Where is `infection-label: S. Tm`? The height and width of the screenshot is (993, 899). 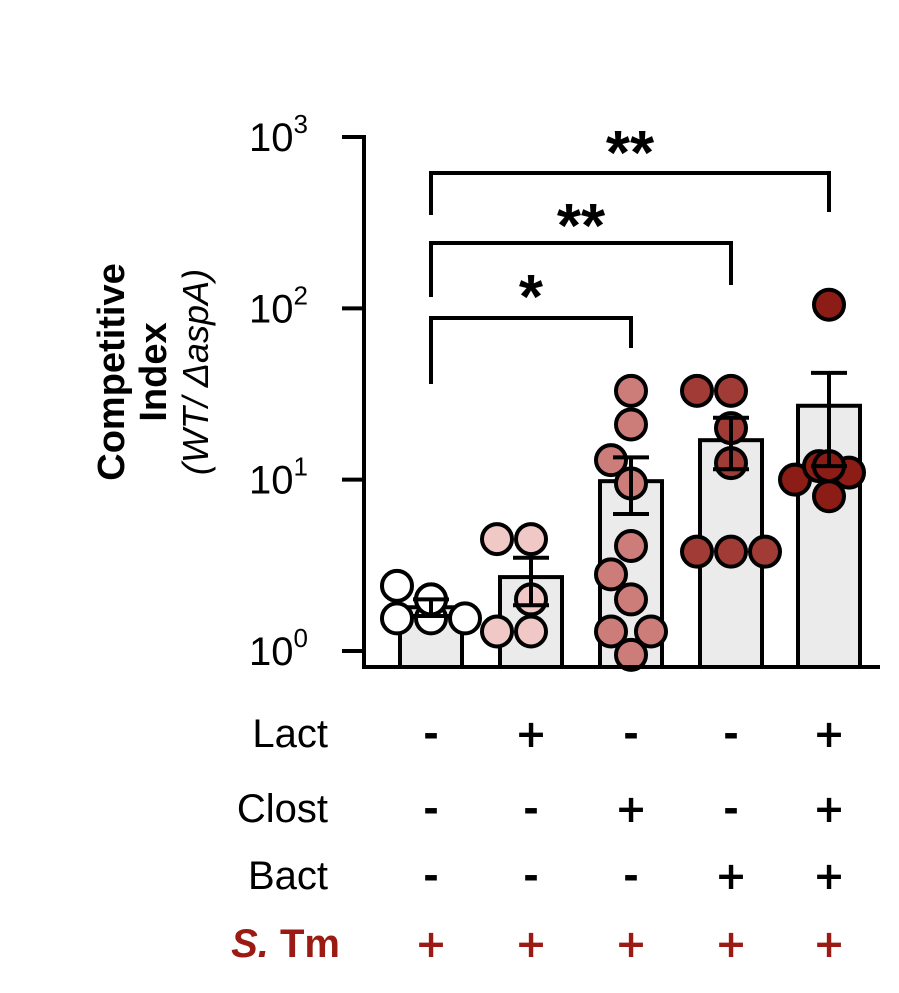
infection-label: S. Tm is located at coordinates (285, 944).